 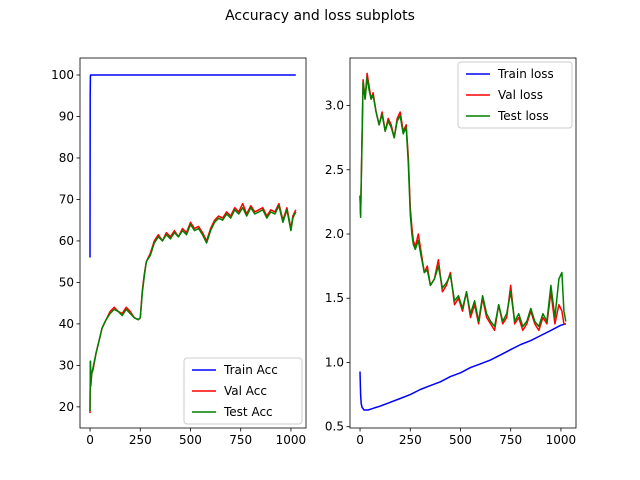 I want to click on y-tick-label: 80, so click(x=66, y=158).